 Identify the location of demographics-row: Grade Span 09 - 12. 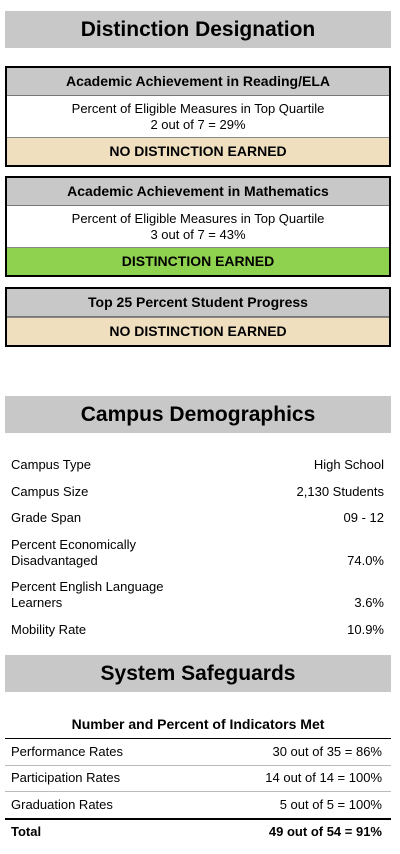
(197, 518).